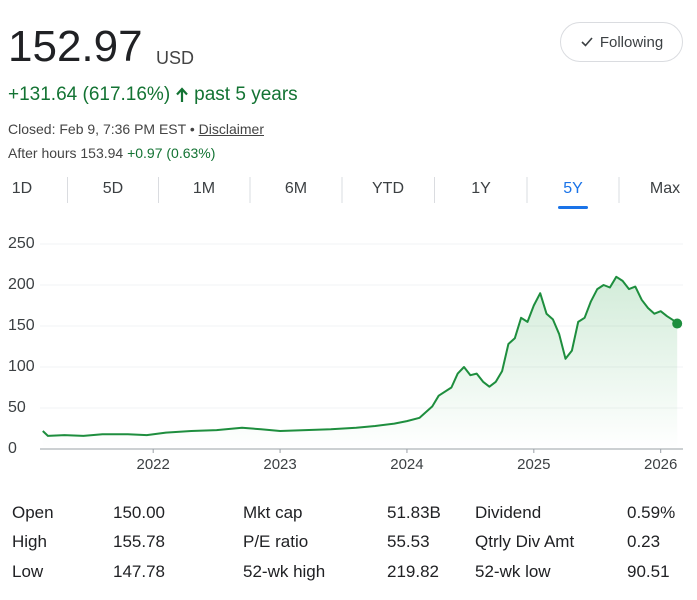 This screenshot has height=600, width=697. I want to click on x-tick-label: 2025, so click(533, 464).